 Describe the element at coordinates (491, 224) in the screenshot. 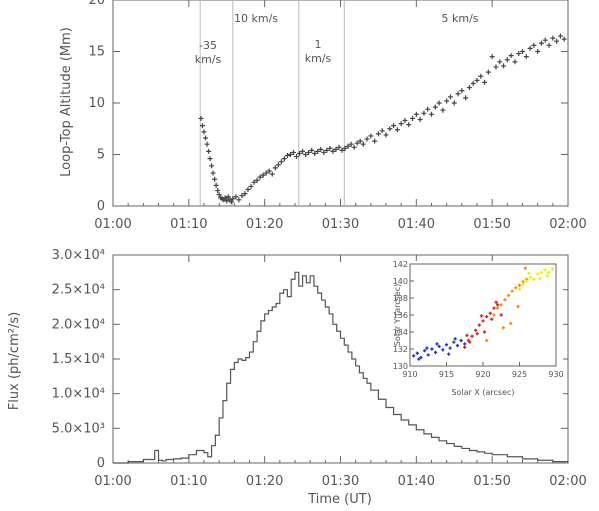

I see `altitude-x-tick-label: 01:50` at that location.